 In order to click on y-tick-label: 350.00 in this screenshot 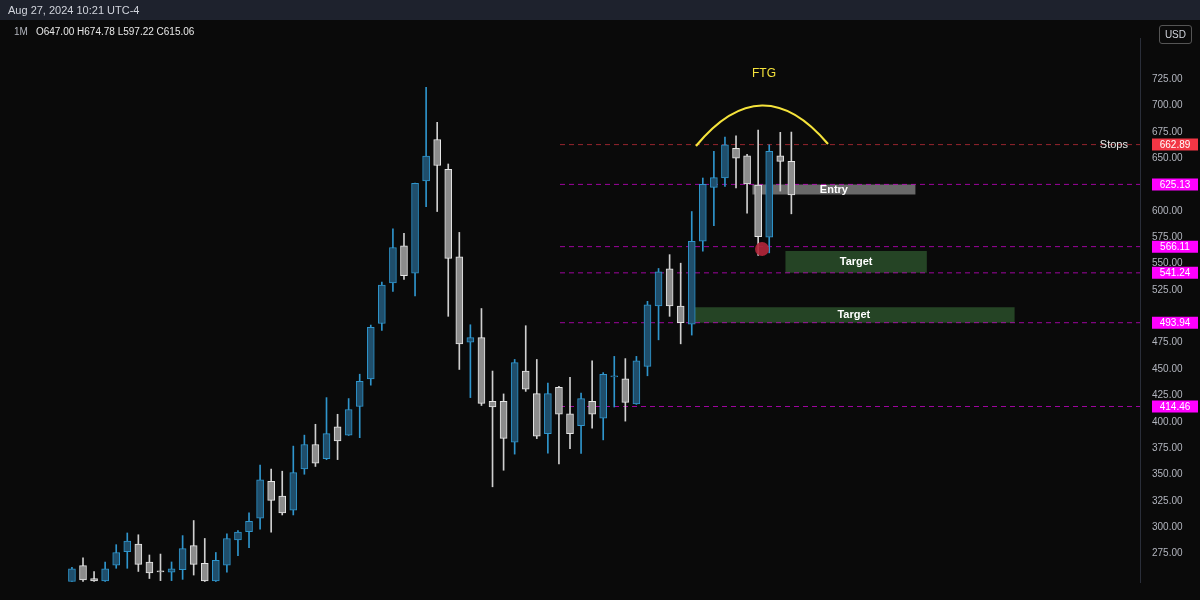, I will do `click(1168, 474)`.